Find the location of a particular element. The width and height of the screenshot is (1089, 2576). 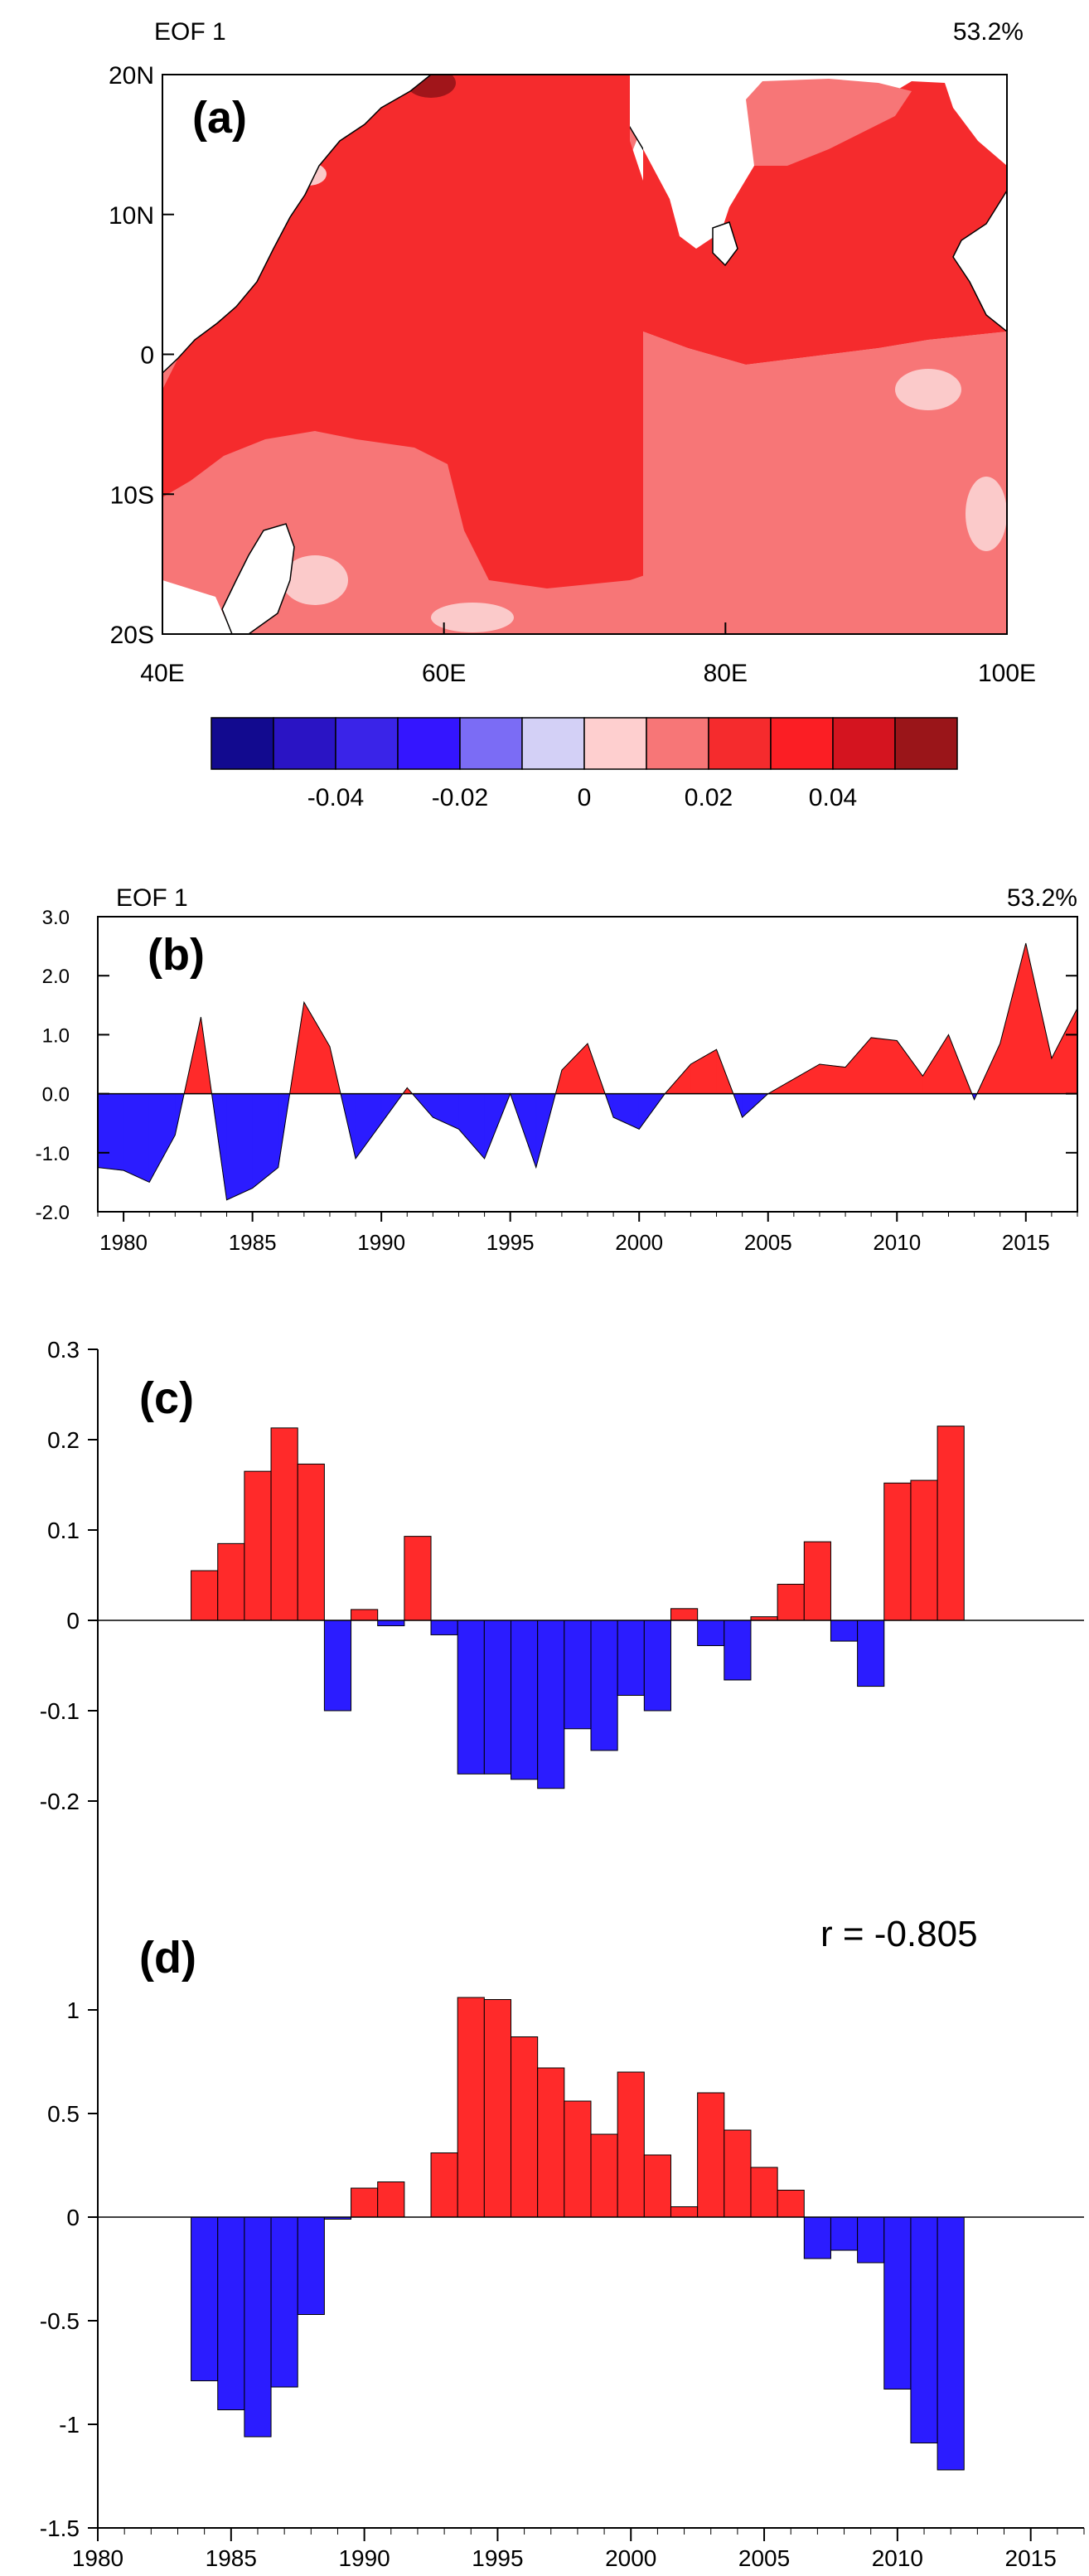

eof-negative-area is located at coordinates (537, 1147).